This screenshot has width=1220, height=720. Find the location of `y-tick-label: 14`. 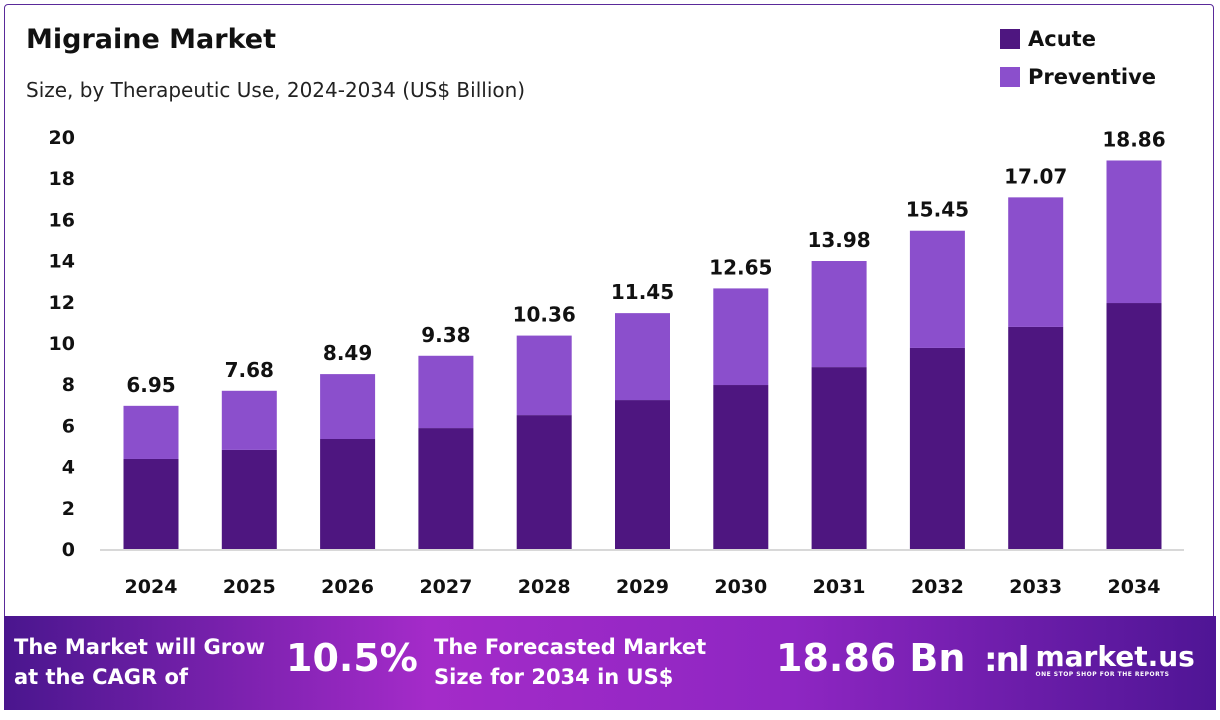

y-tick-label: 14 is located at coordinates (62, 262).